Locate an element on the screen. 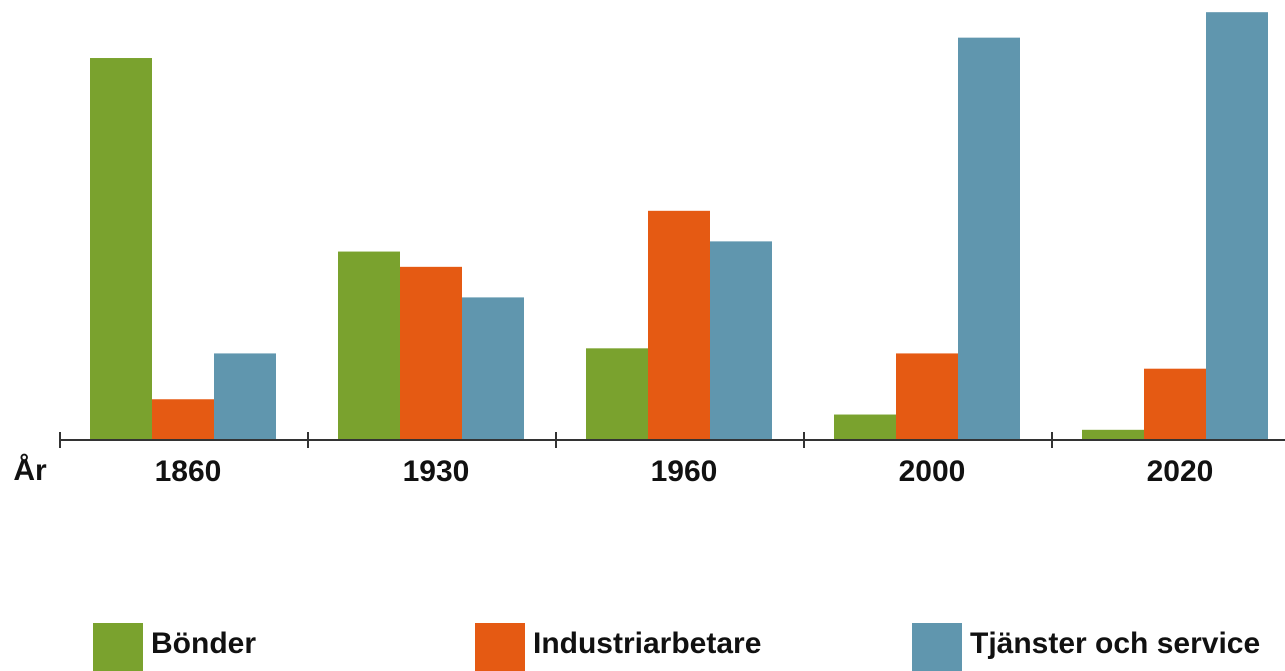  legend-label: Bönder is located at coordinates (203, 643).